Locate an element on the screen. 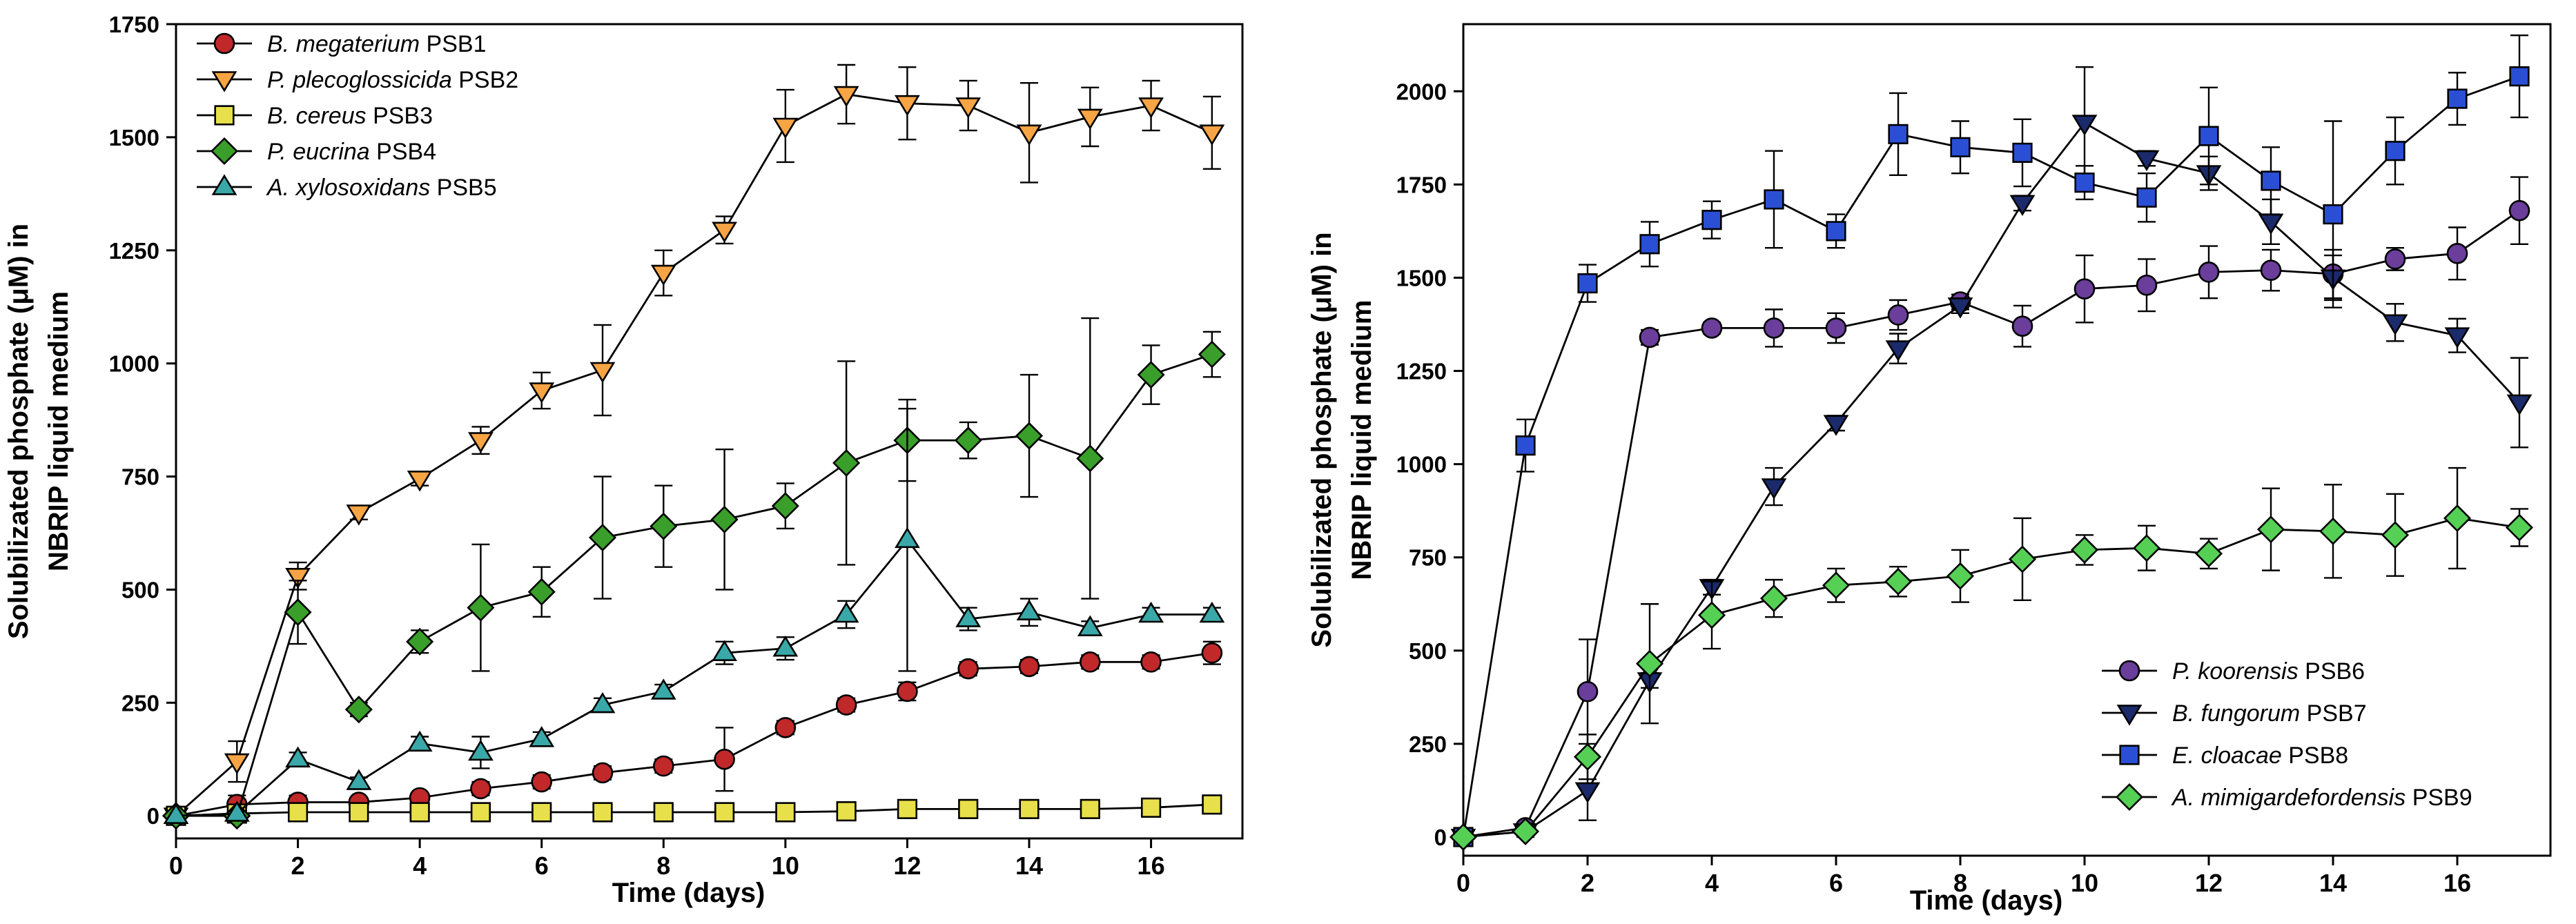 The height and width of the screenshot is (924, 2576). legend-label: B. cereus PSB3 is located at coordinates (350, 116).